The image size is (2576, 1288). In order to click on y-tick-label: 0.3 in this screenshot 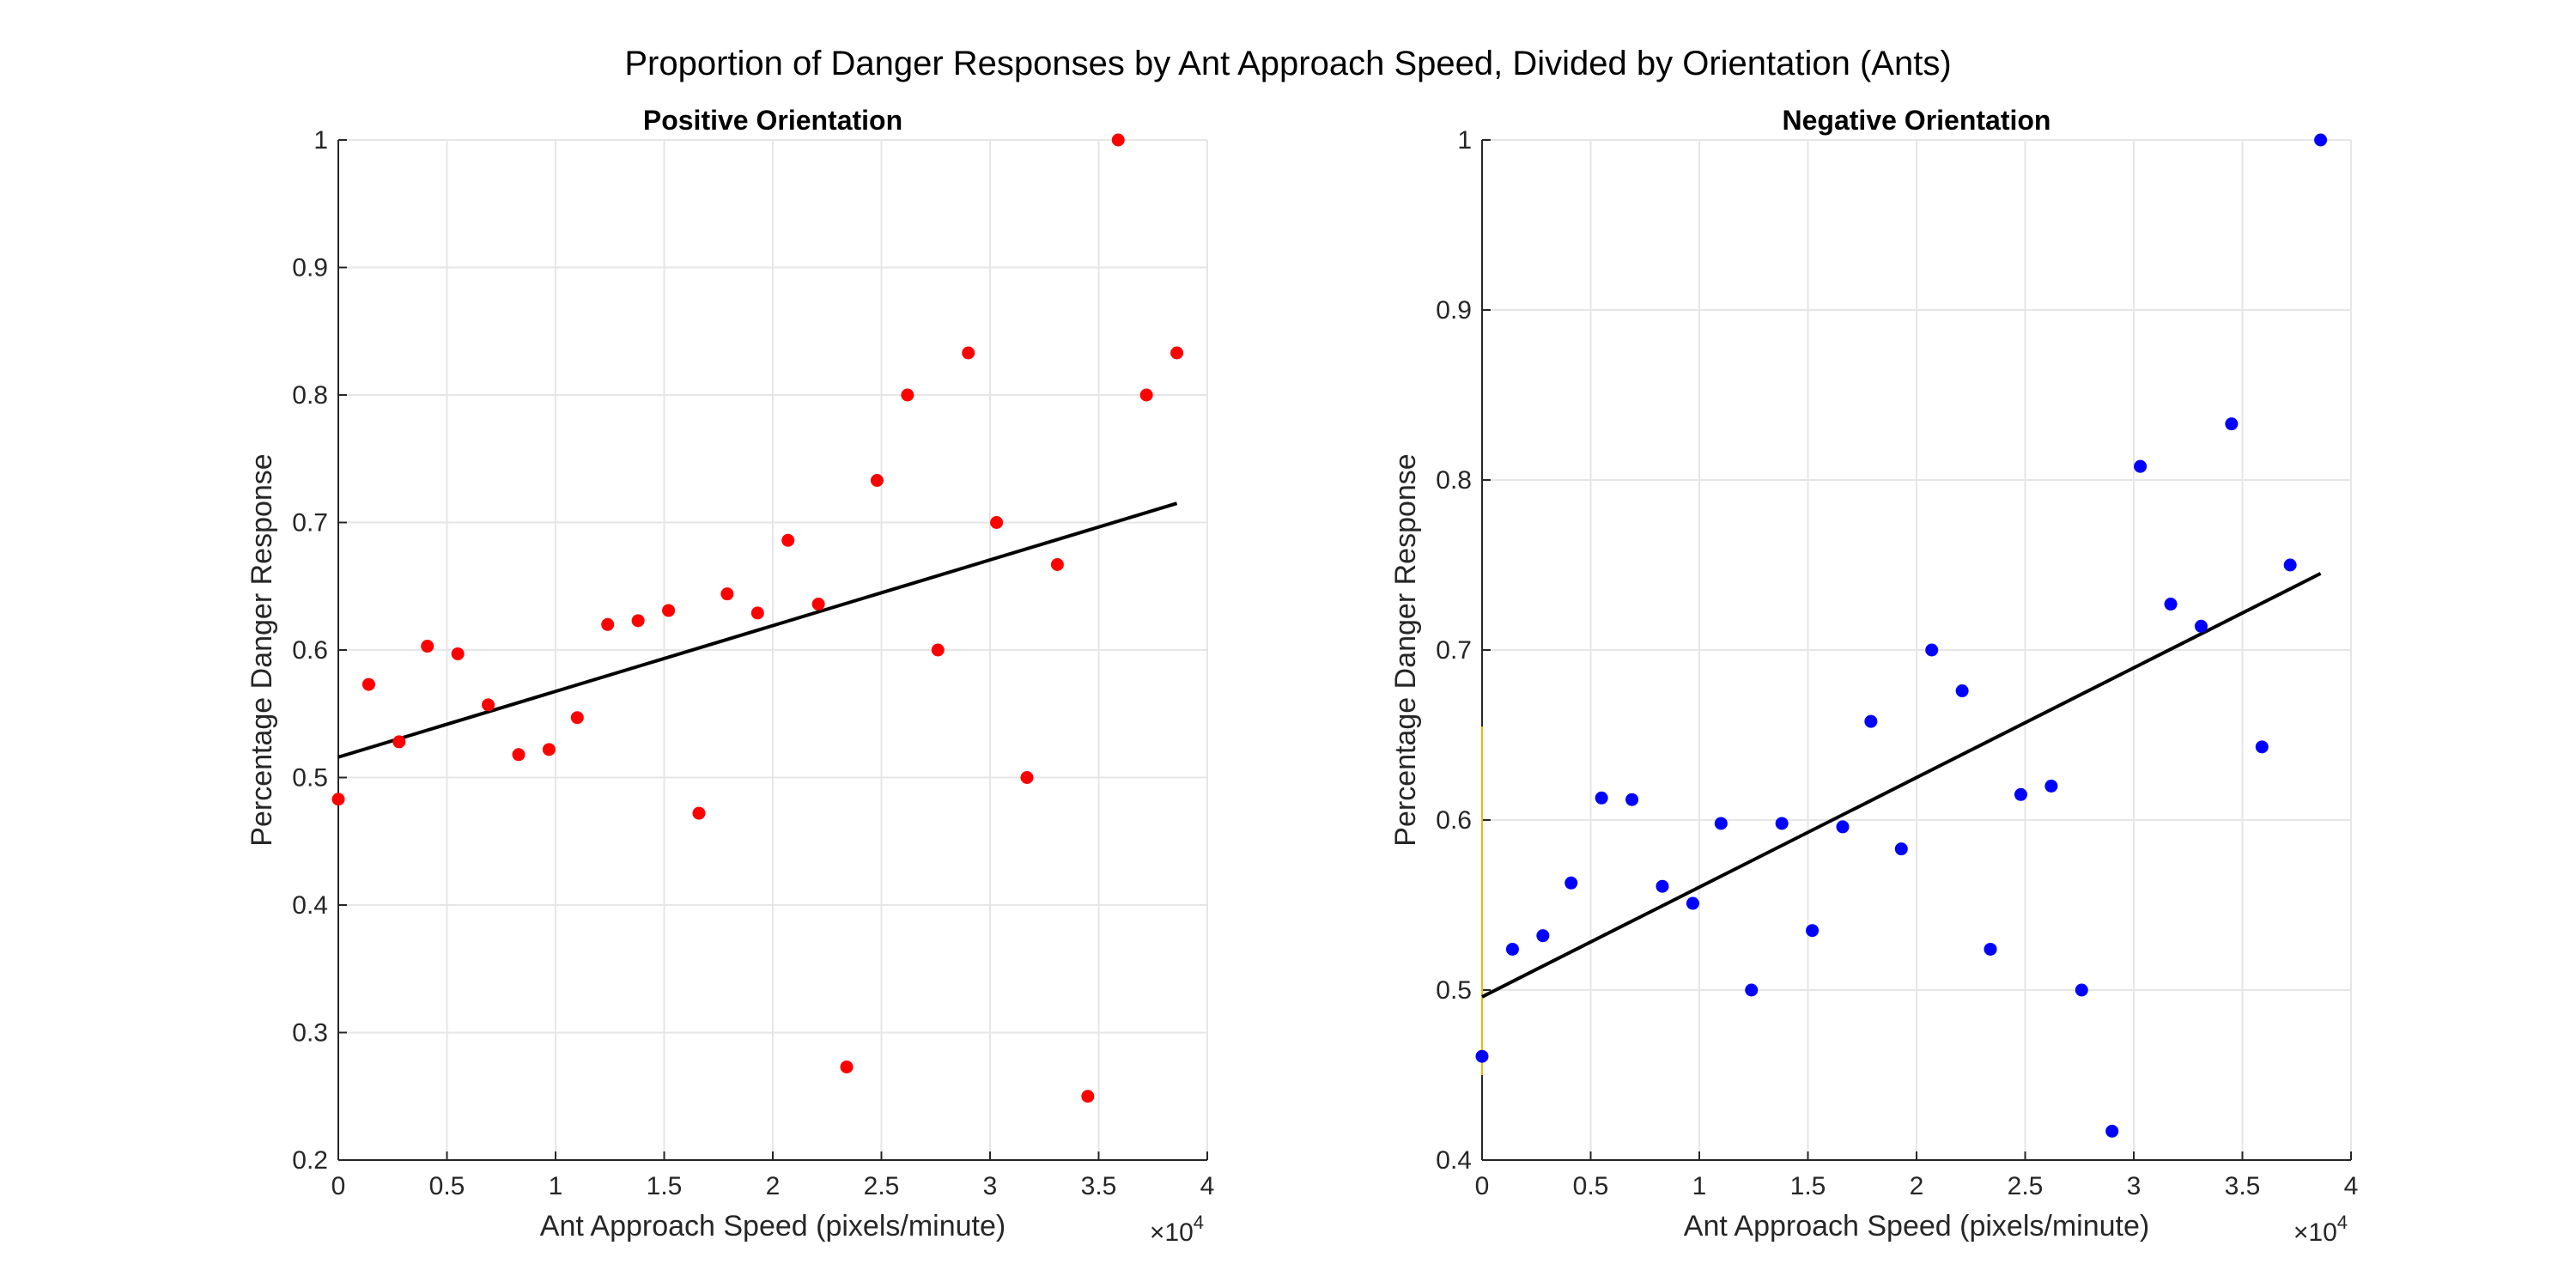, I will do `click(310, 1034)`.